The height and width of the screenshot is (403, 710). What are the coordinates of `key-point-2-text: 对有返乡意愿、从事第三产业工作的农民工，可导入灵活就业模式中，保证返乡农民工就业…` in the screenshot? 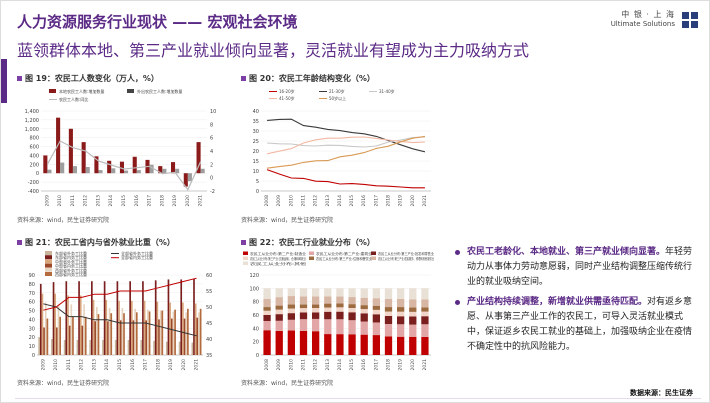 It's located at (580, 324).